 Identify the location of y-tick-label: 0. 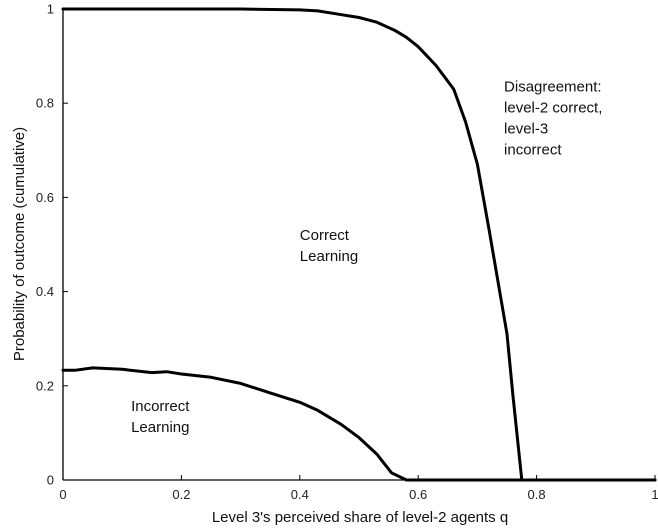
(50, 480).